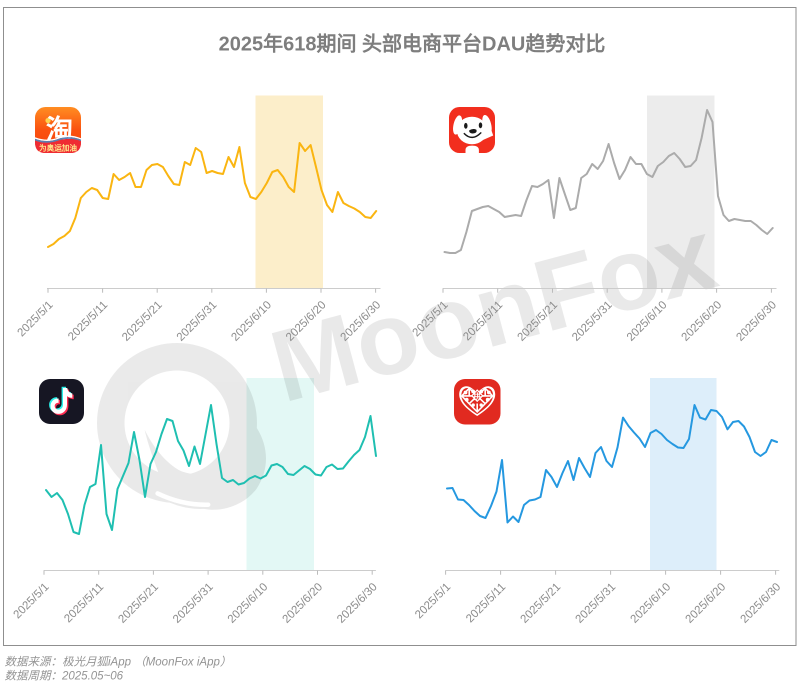 This screenshot has height=691, width=800. What do you see at coordinates (64, 676) in the screenshot?
I see `svg-text: 数据周期：2025.05~06` at bounding box center [64, 676].